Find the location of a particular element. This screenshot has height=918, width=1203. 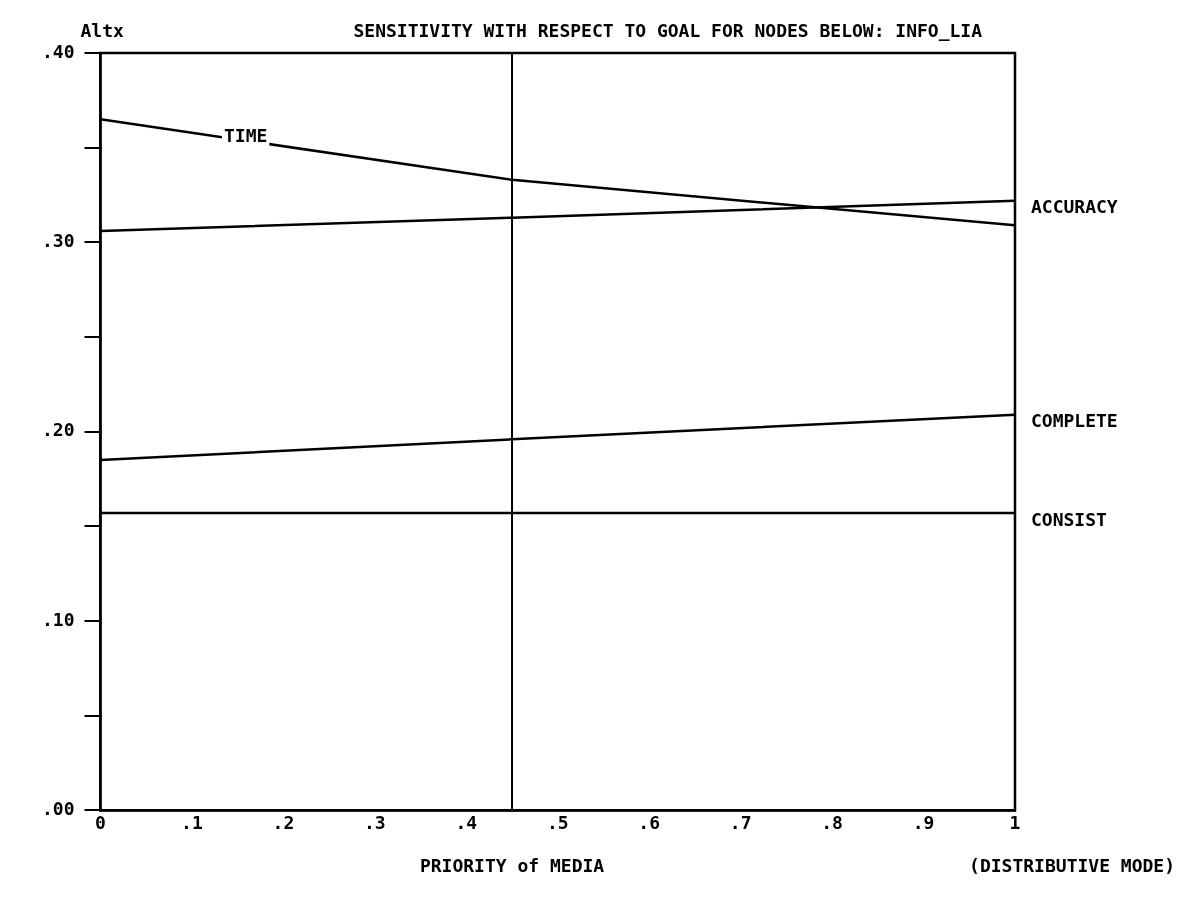

chart-title: SENSITIVITY WITH RESPECT TO GOAL FOR NODES BELOW: INFO_LIA is located at coordinates (668, 30).